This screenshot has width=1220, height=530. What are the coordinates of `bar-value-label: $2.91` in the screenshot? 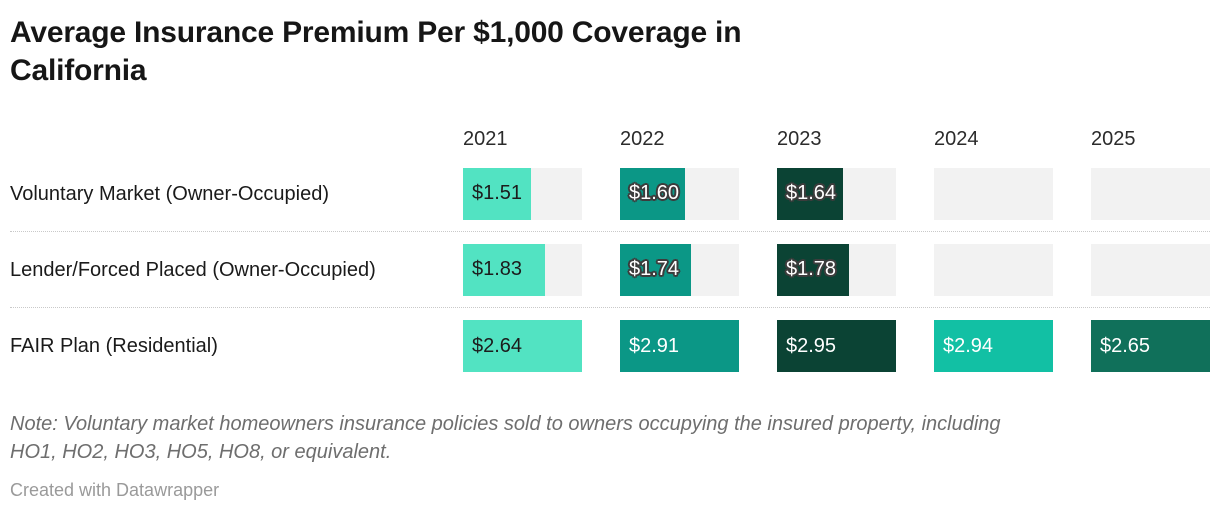 It's located at (654, 345).